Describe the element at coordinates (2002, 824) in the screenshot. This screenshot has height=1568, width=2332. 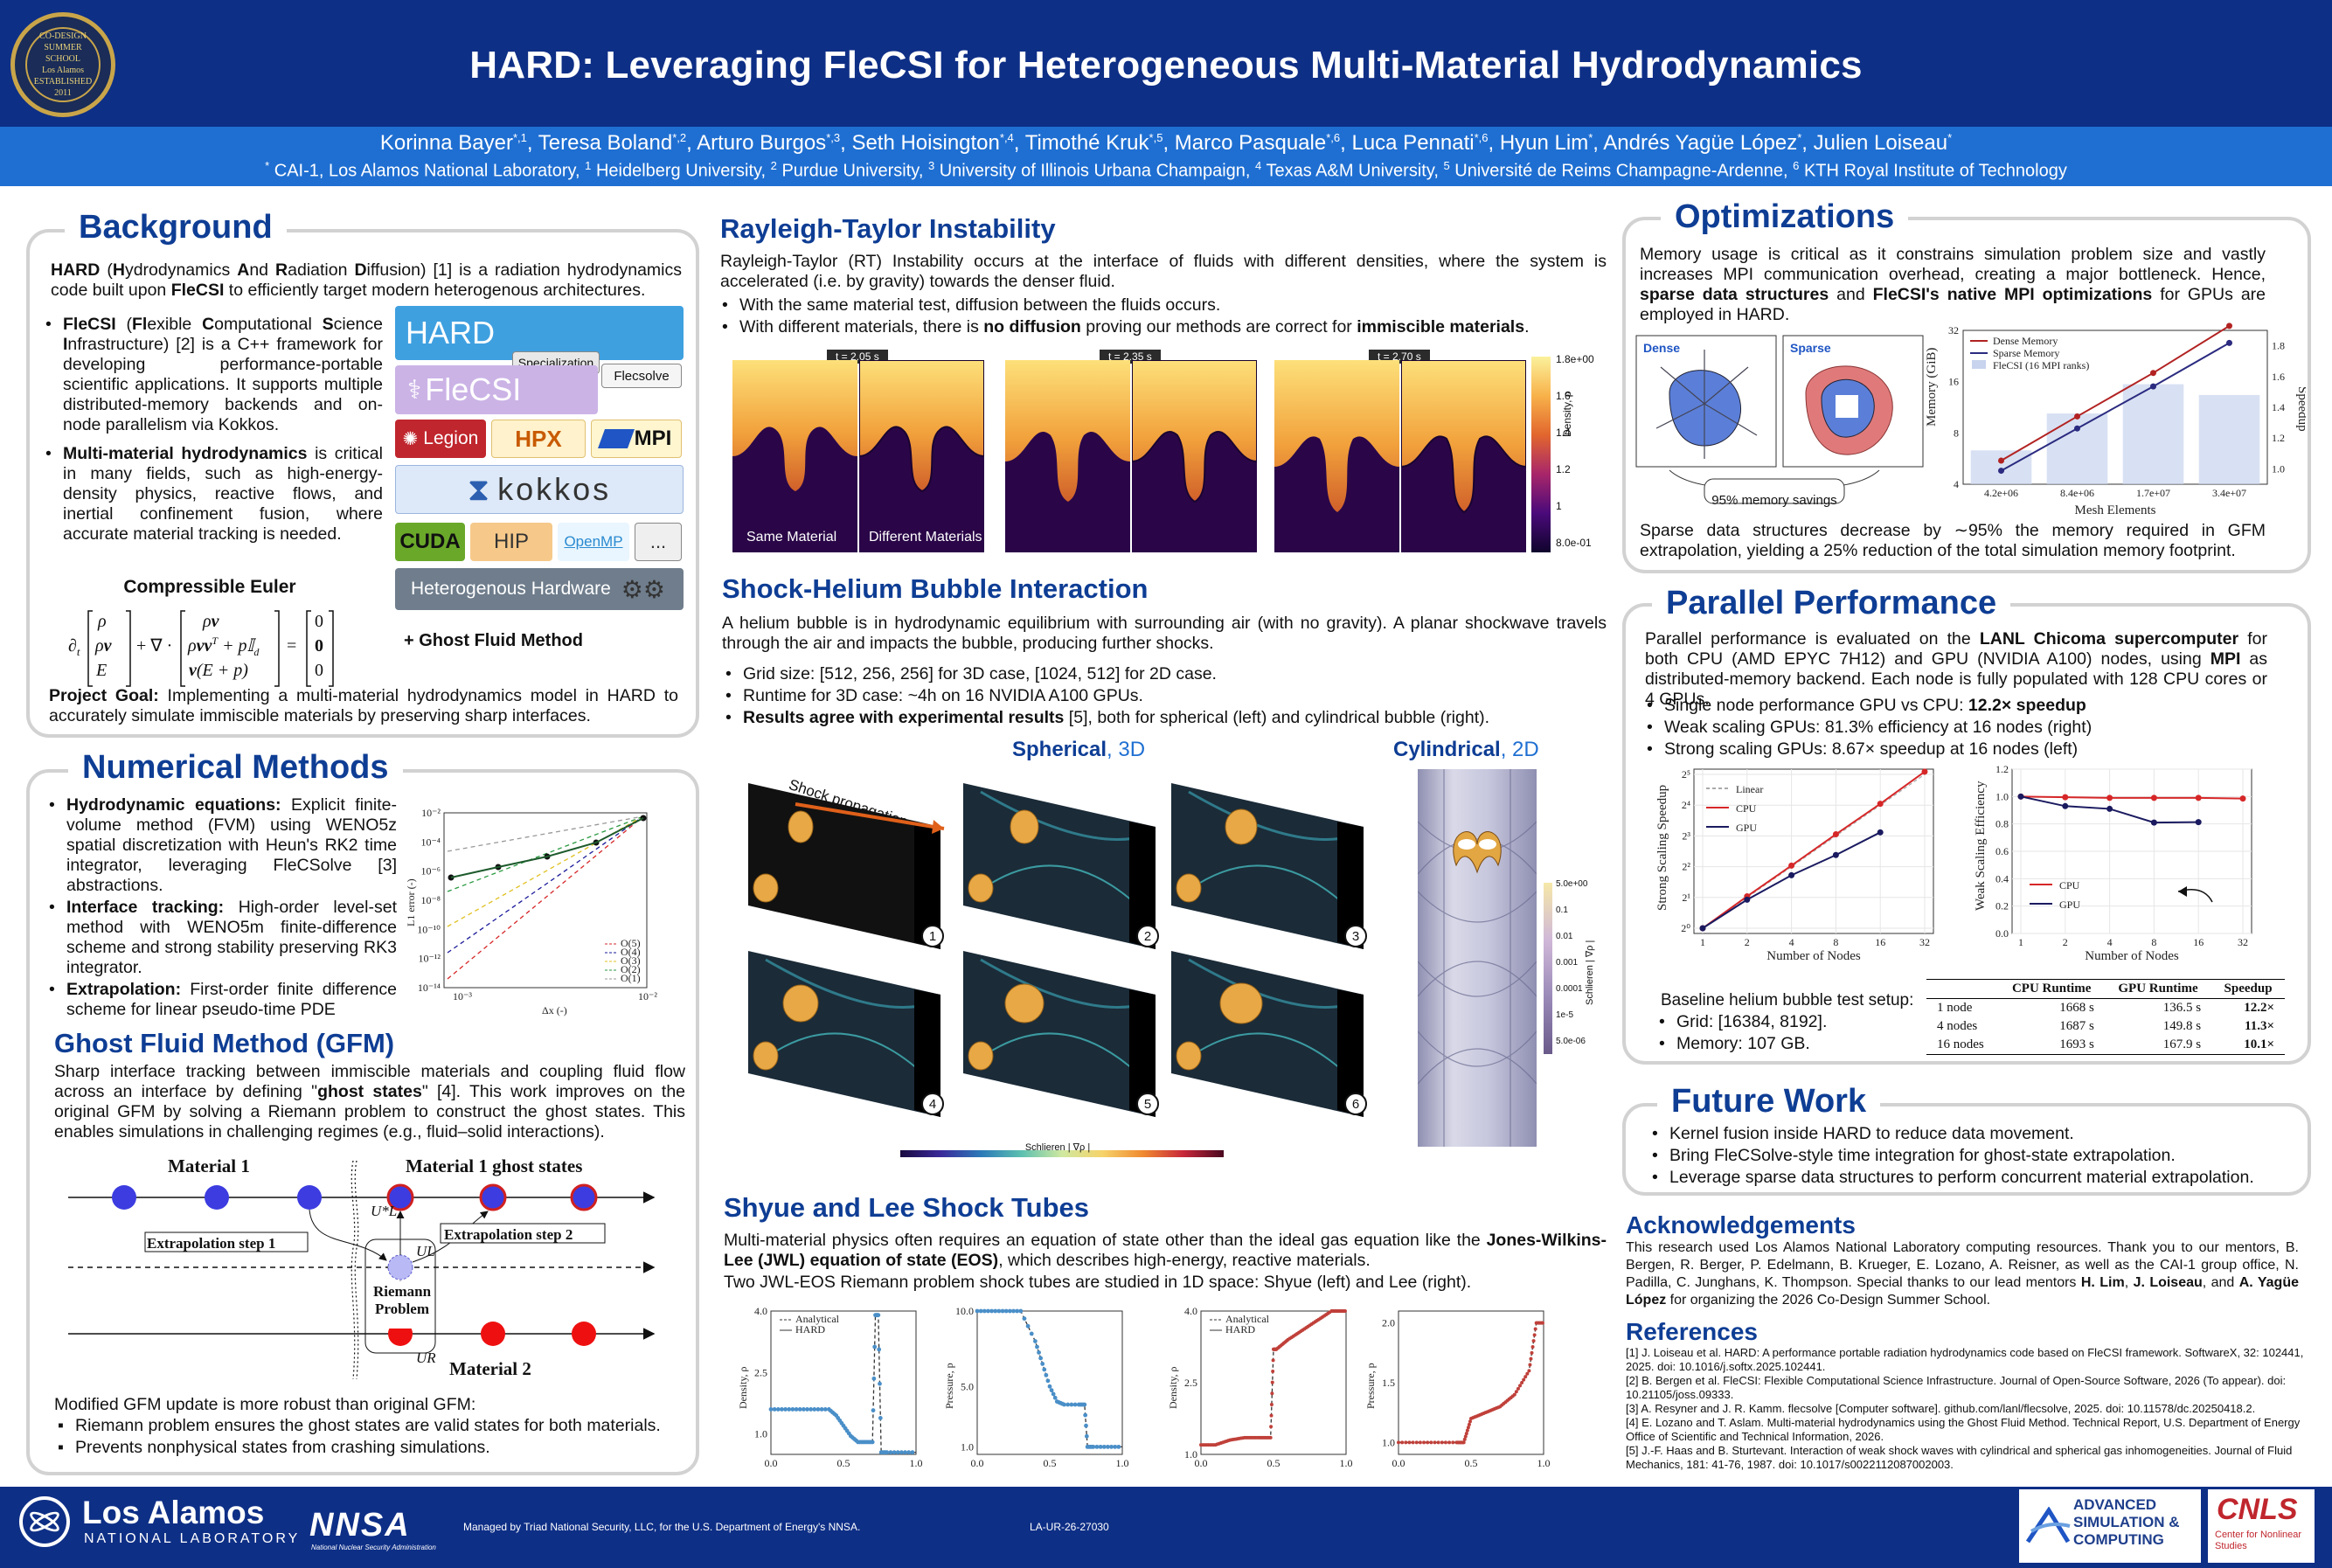
I see `weak-ytick: 0.8` at that location.